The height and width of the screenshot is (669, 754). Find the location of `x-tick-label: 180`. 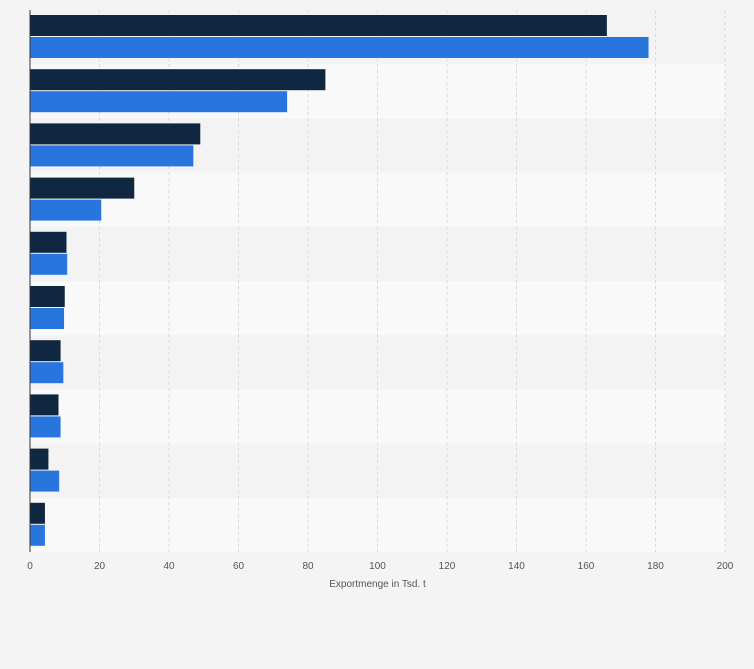

x-tick-label: 180 is located at coordinates (655, 566).